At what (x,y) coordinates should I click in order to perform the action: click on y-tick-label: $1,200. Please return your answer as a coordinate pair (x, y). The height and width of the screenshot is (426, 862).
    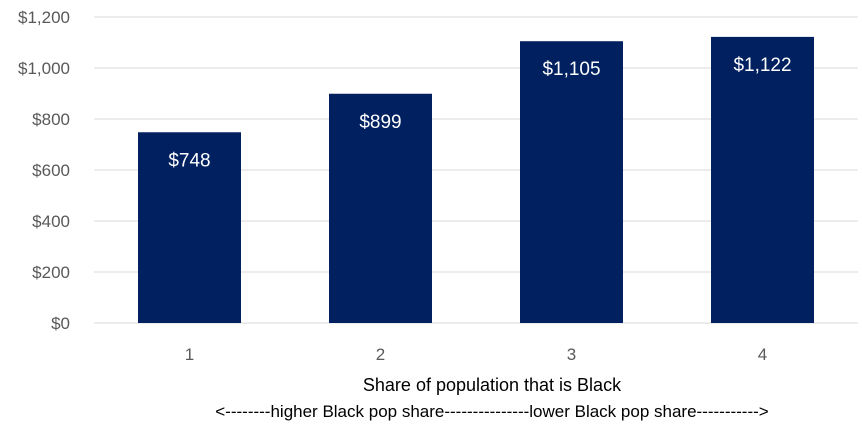
    Looking at the image, I should click on (44, 17).